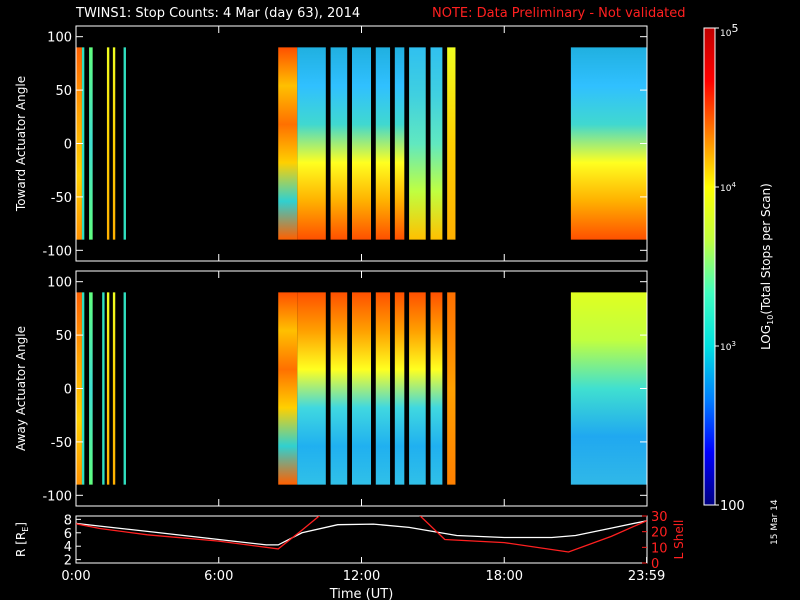 The image size is (800, 600). What do you see at coordinates (68, 547) in the screenshot?
I see `orbit-ytick-left-label: 4` at bounding box center [68, 547].